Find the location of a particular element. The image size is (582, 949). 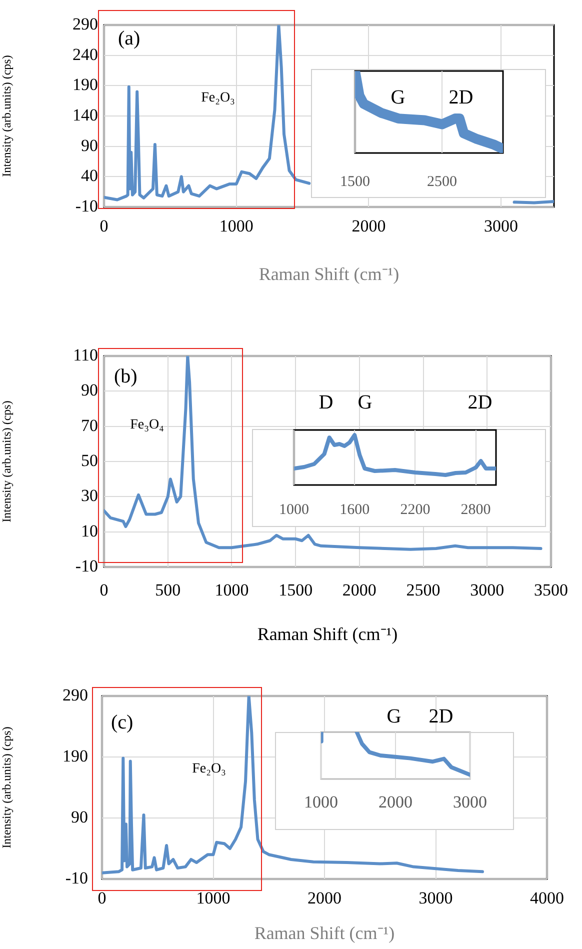

annotation: (b) is located at coordinates (126, 376).